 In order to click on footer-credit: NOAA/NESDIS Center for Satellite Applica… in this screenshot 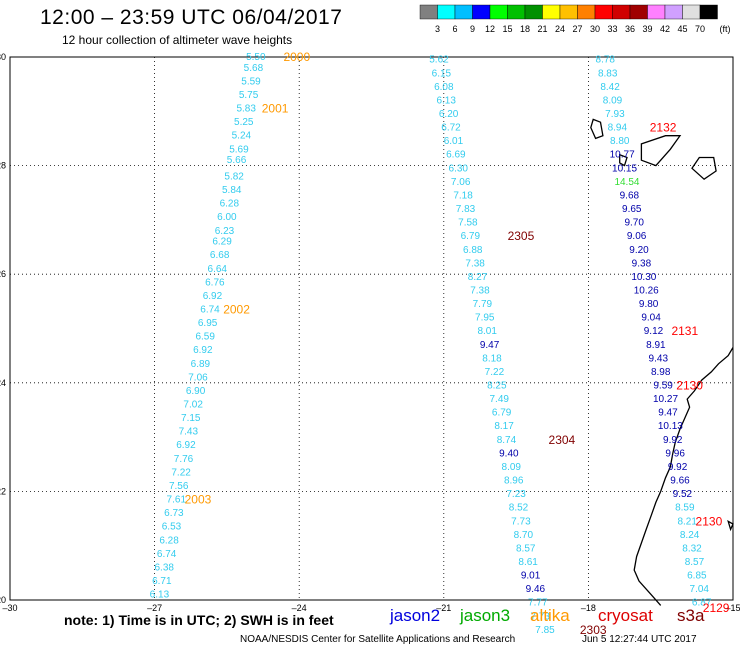, I will do `click(378, 639)`.